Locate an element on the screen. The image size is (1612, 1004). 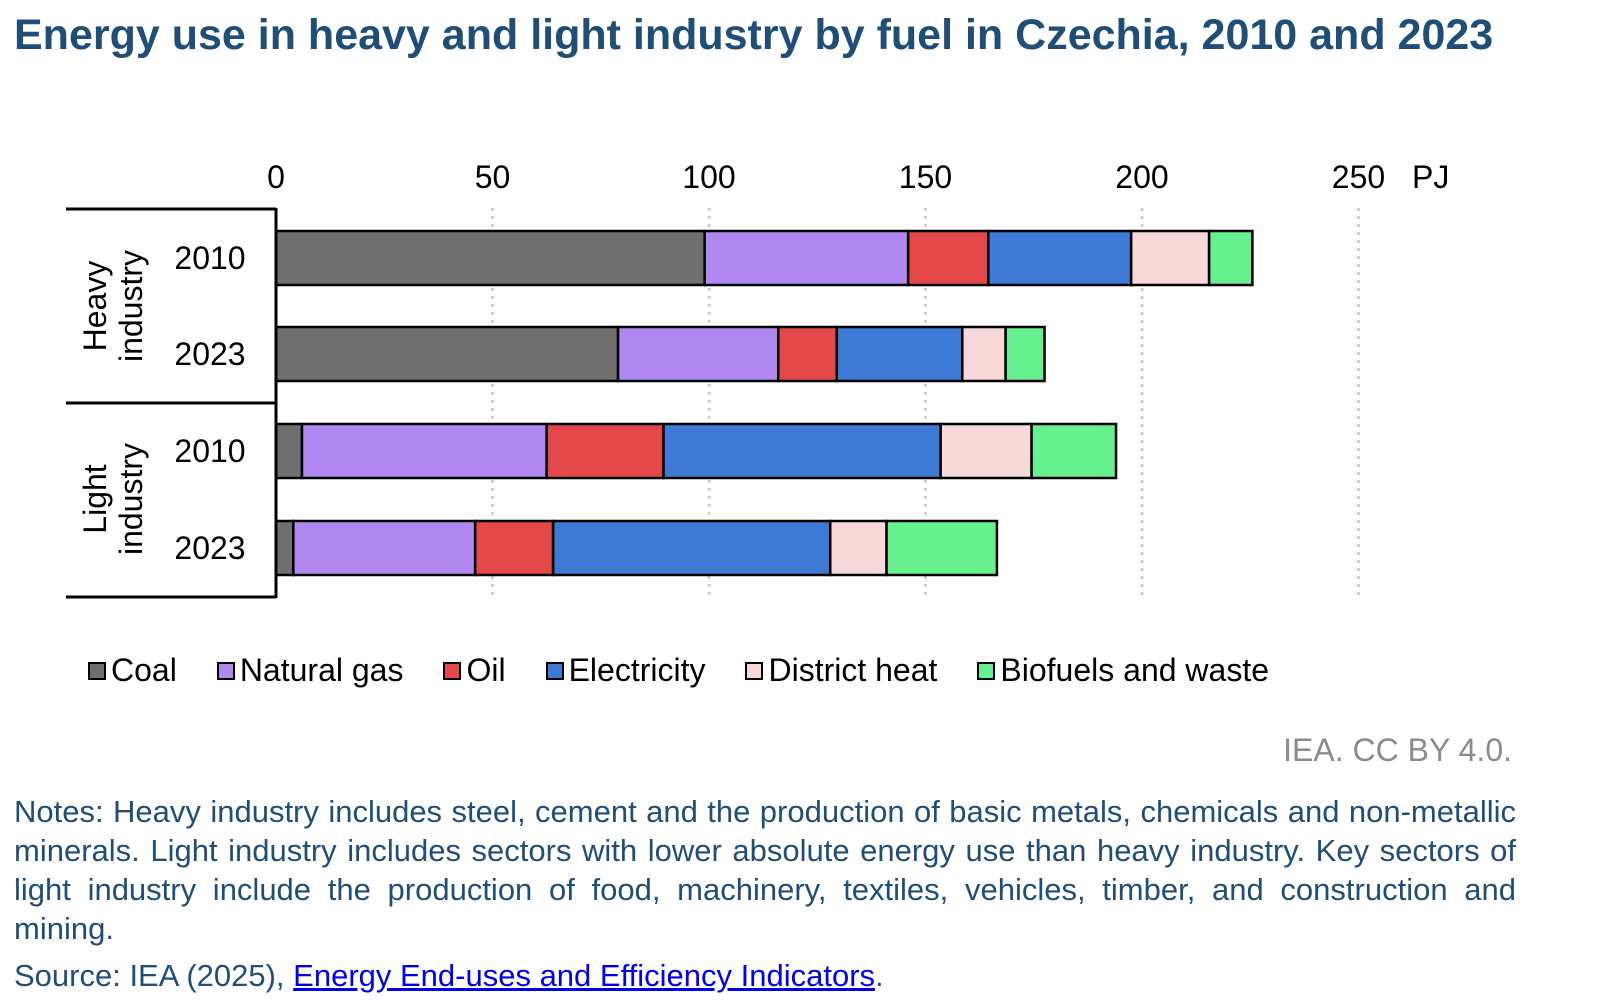
x-tick-label-150: 150 is located at coordinates (925, 177).